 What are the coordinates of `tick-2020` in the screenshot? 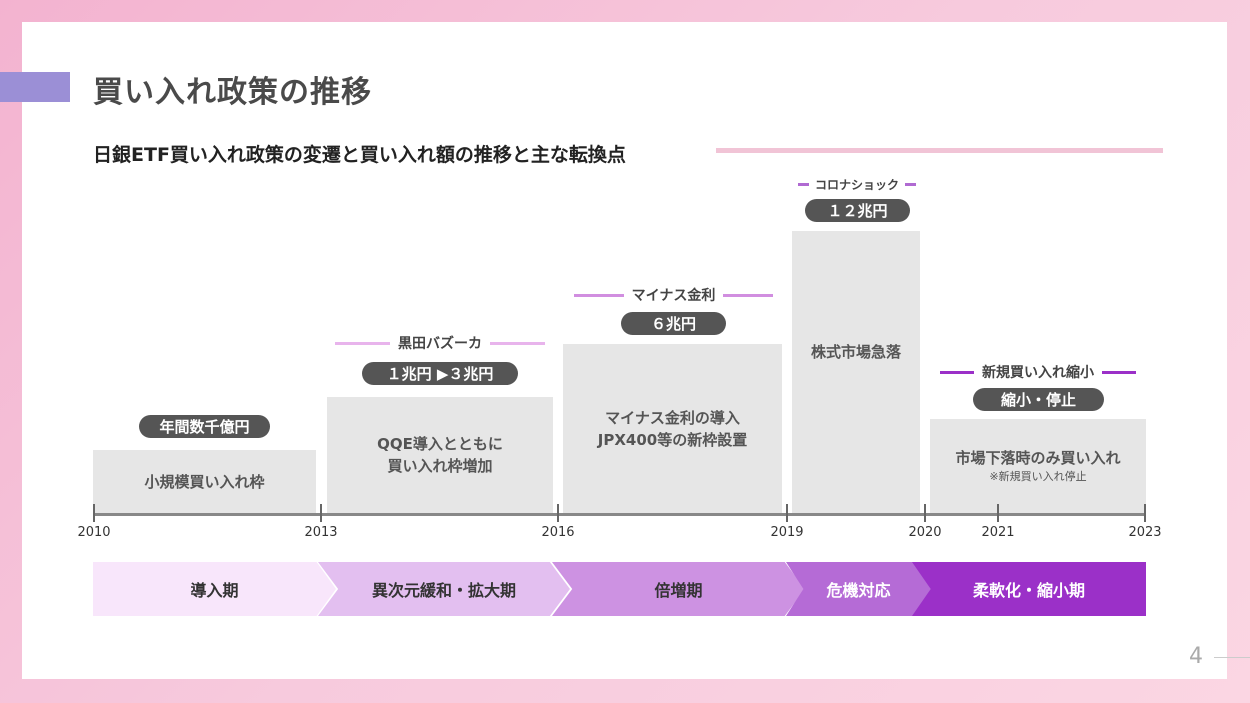 It's located at (925, 513).